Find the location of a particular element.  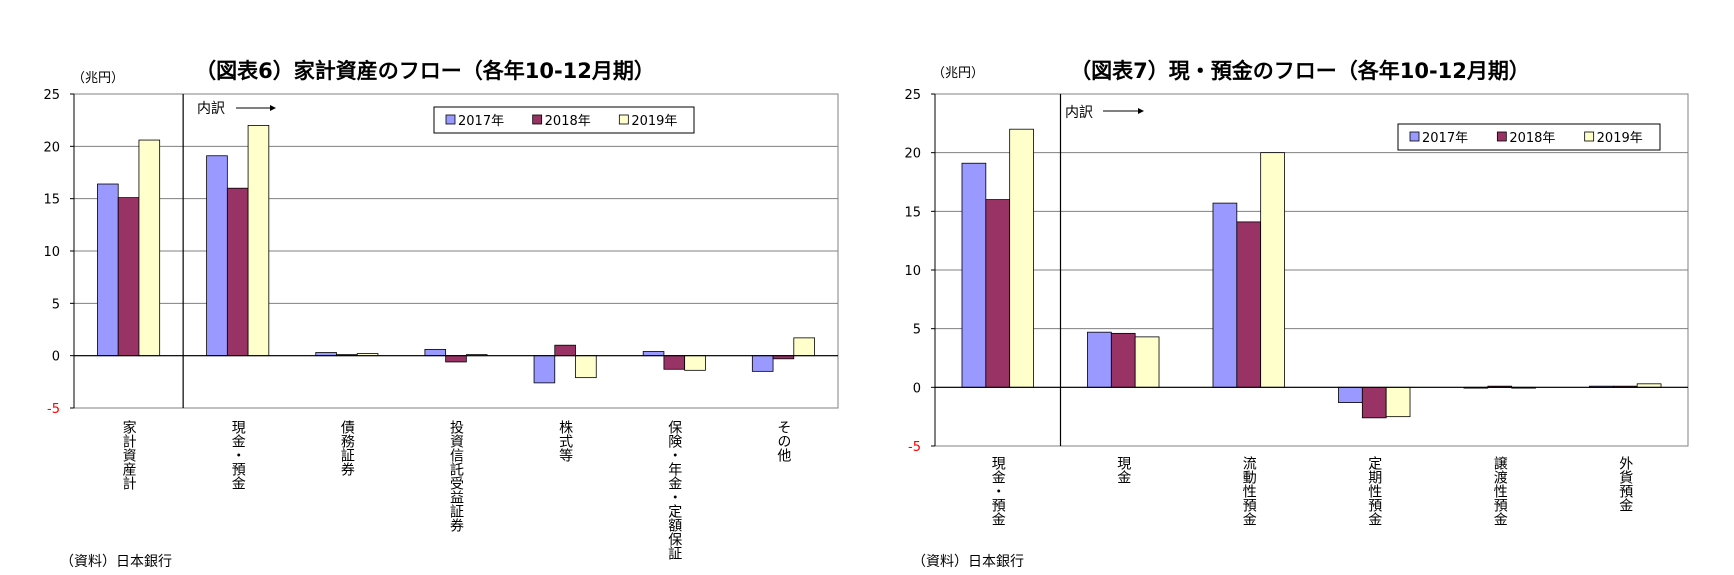

category-label: 譲渡性預金 is located at coordinates (1500, 491).